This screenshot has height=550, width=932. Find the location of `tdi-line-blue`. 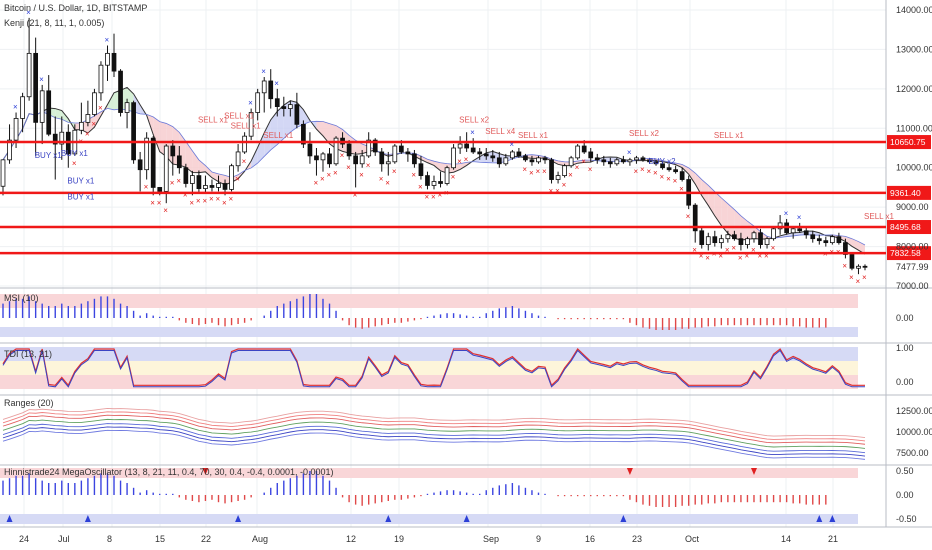

tdi-line-blue is located at coordinates (433, 368).